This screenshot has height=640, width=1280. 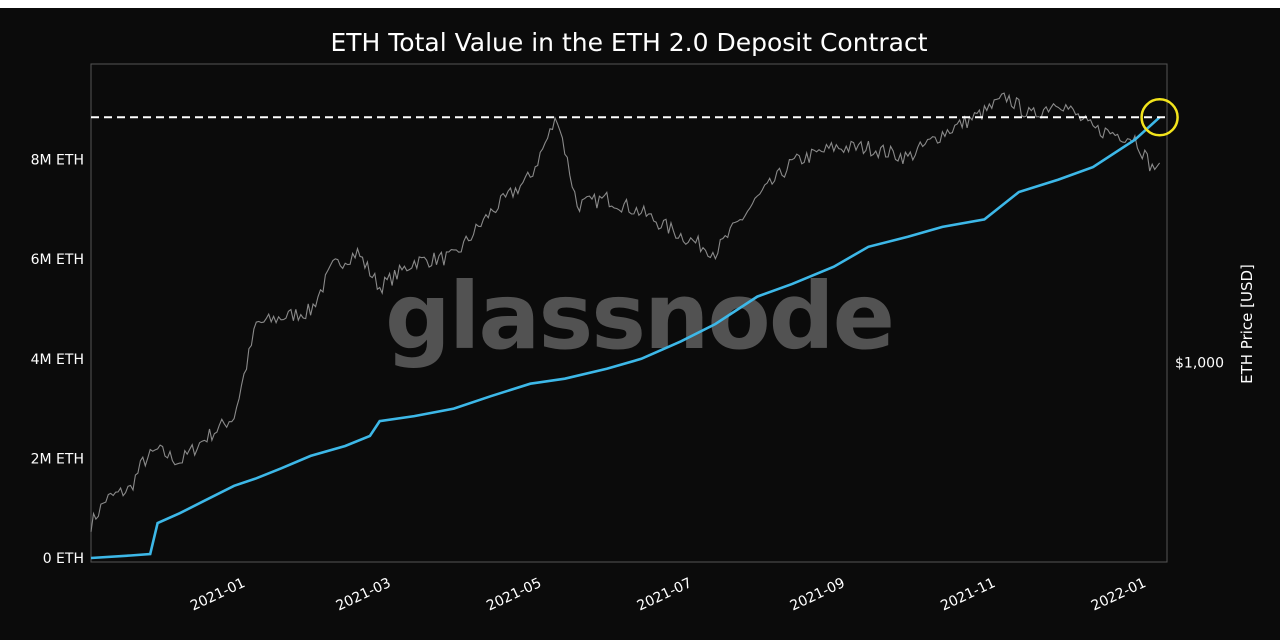 I want to click on right-axis-ticks: $1,000, so click(x=1199, y=363).